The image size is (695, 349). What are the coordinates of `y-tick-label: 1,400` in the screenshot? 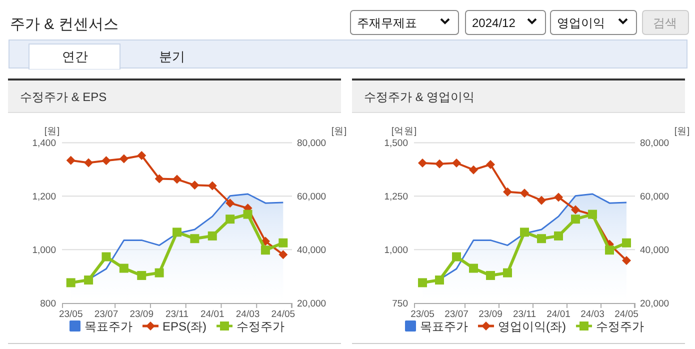 It's located at (44, 144).